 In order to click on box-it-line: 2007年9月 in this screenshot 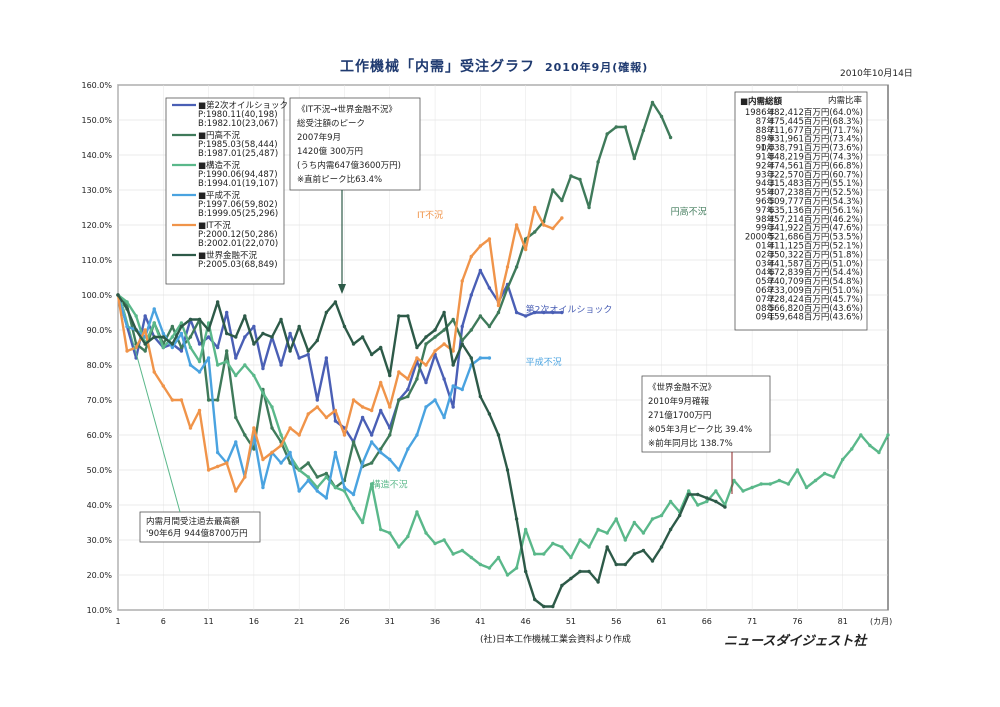, I will do `click(319, 137)`.